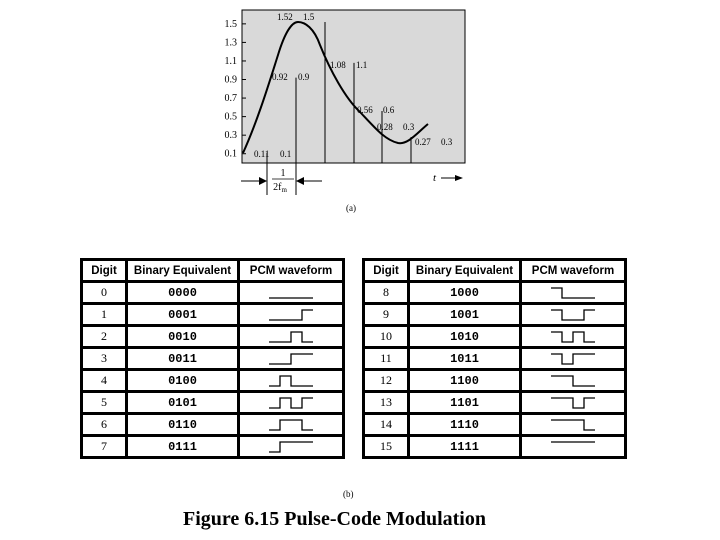 This screenshot has height=540, width=720. I want to click on digit-cell: 14, so click(384, 424).